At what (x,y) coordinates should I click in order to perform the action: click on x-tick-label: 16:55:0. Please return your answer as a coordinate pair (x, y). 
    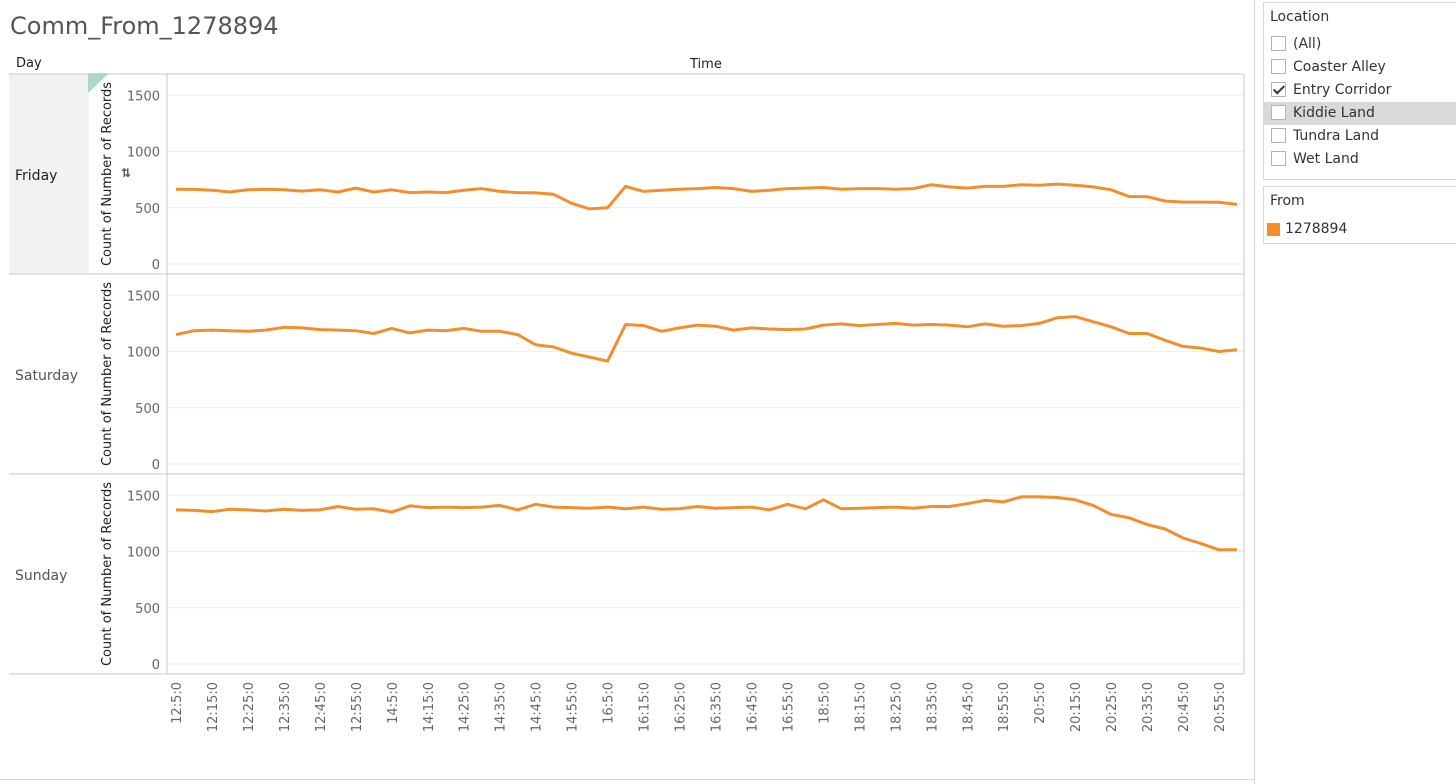
    Looking at the image, I should click on (788, 707).